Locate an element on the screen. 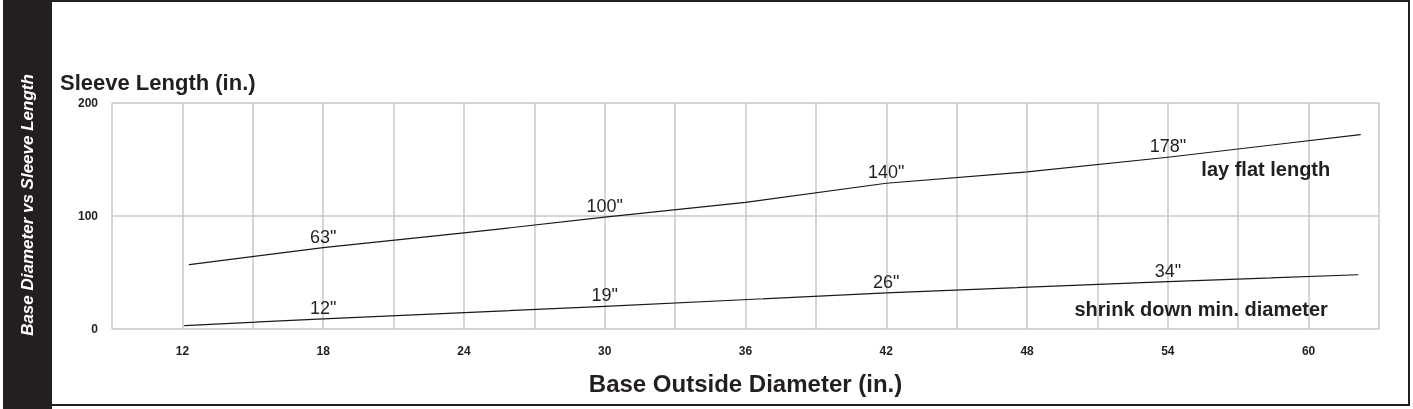 This screenshot has width=1413, height=409. y-tick-label: 100 is located at coordinates (88, 216).